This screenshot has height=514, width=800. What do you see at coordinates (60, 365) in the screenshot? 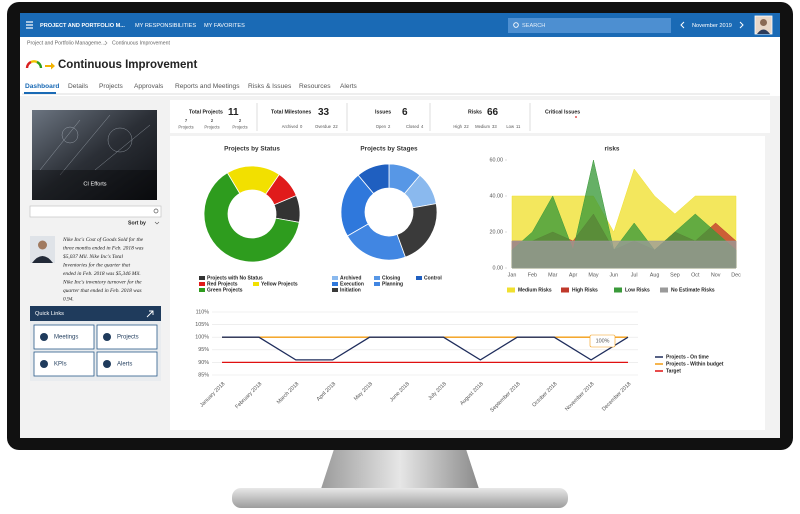
I see `quick-link-label: KPIs` at bounding box center [60, 365].